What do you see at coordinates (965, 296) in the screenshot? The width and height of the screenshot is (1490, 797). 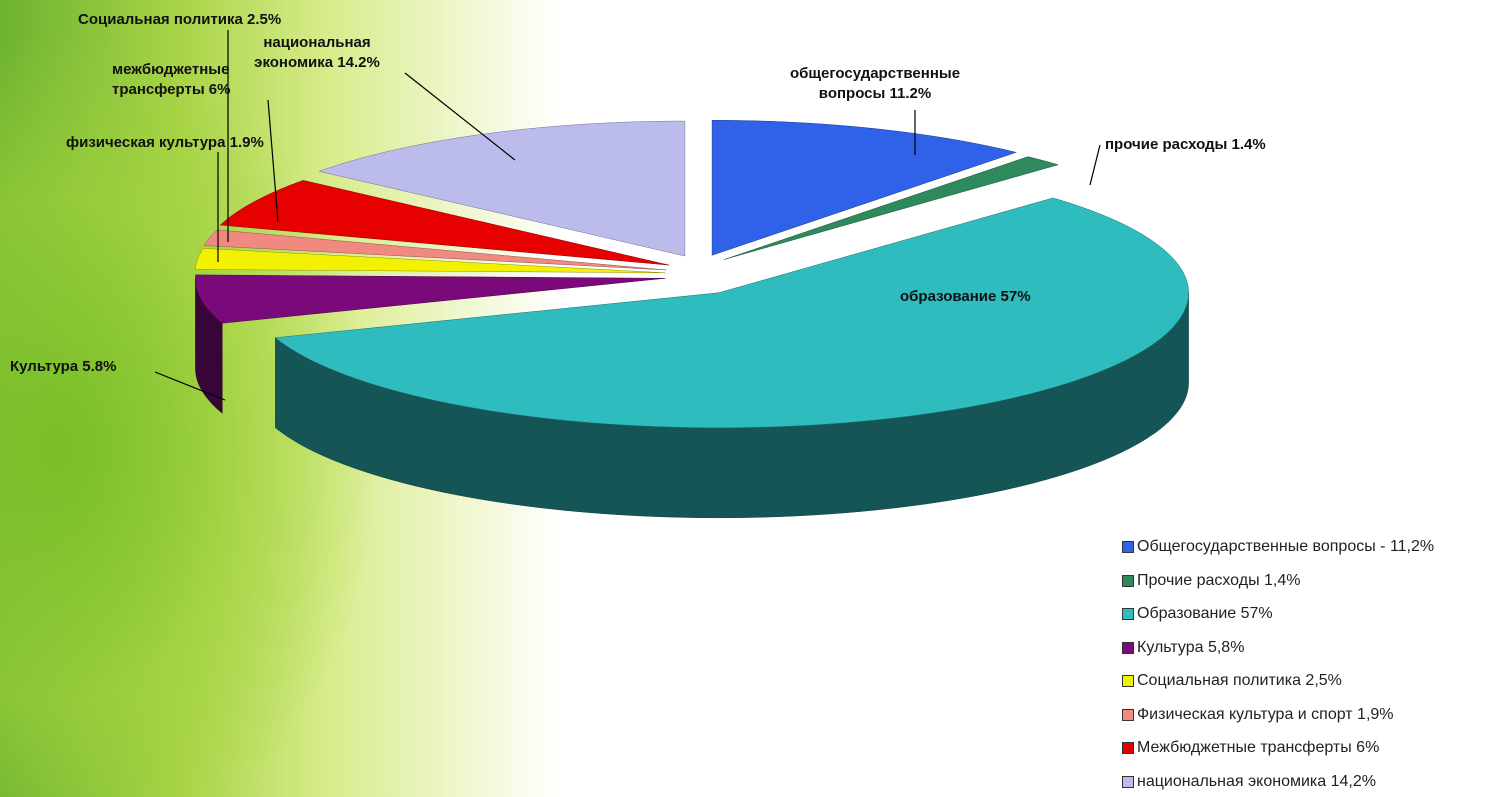 I see `data-label: образование 57%` at bounding box center [965, 296].